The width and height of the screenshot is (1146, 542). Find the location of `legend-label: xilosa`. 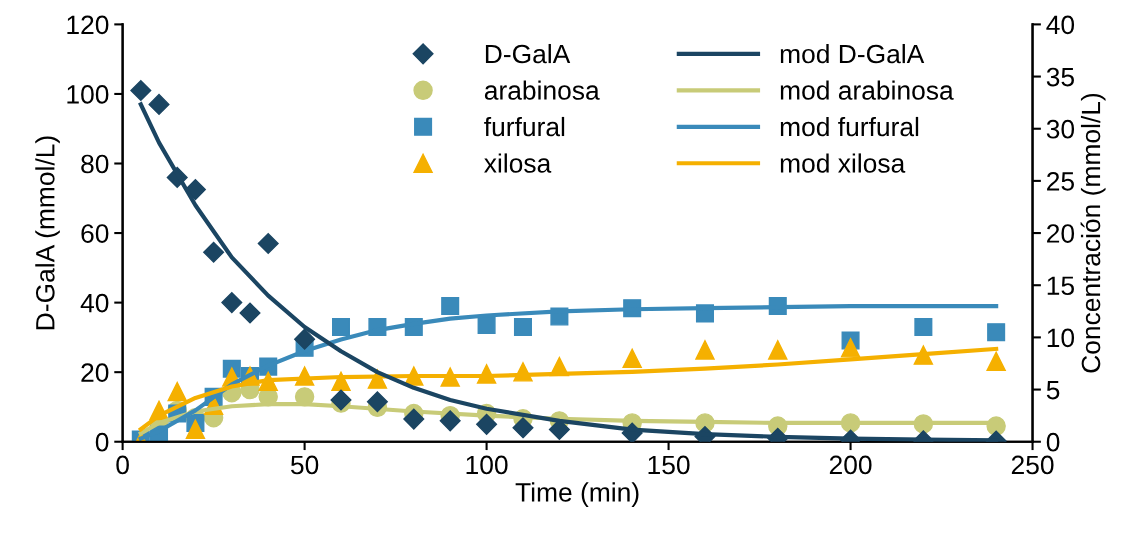

legend-label: xilosa is located at coordinates (518, 163).